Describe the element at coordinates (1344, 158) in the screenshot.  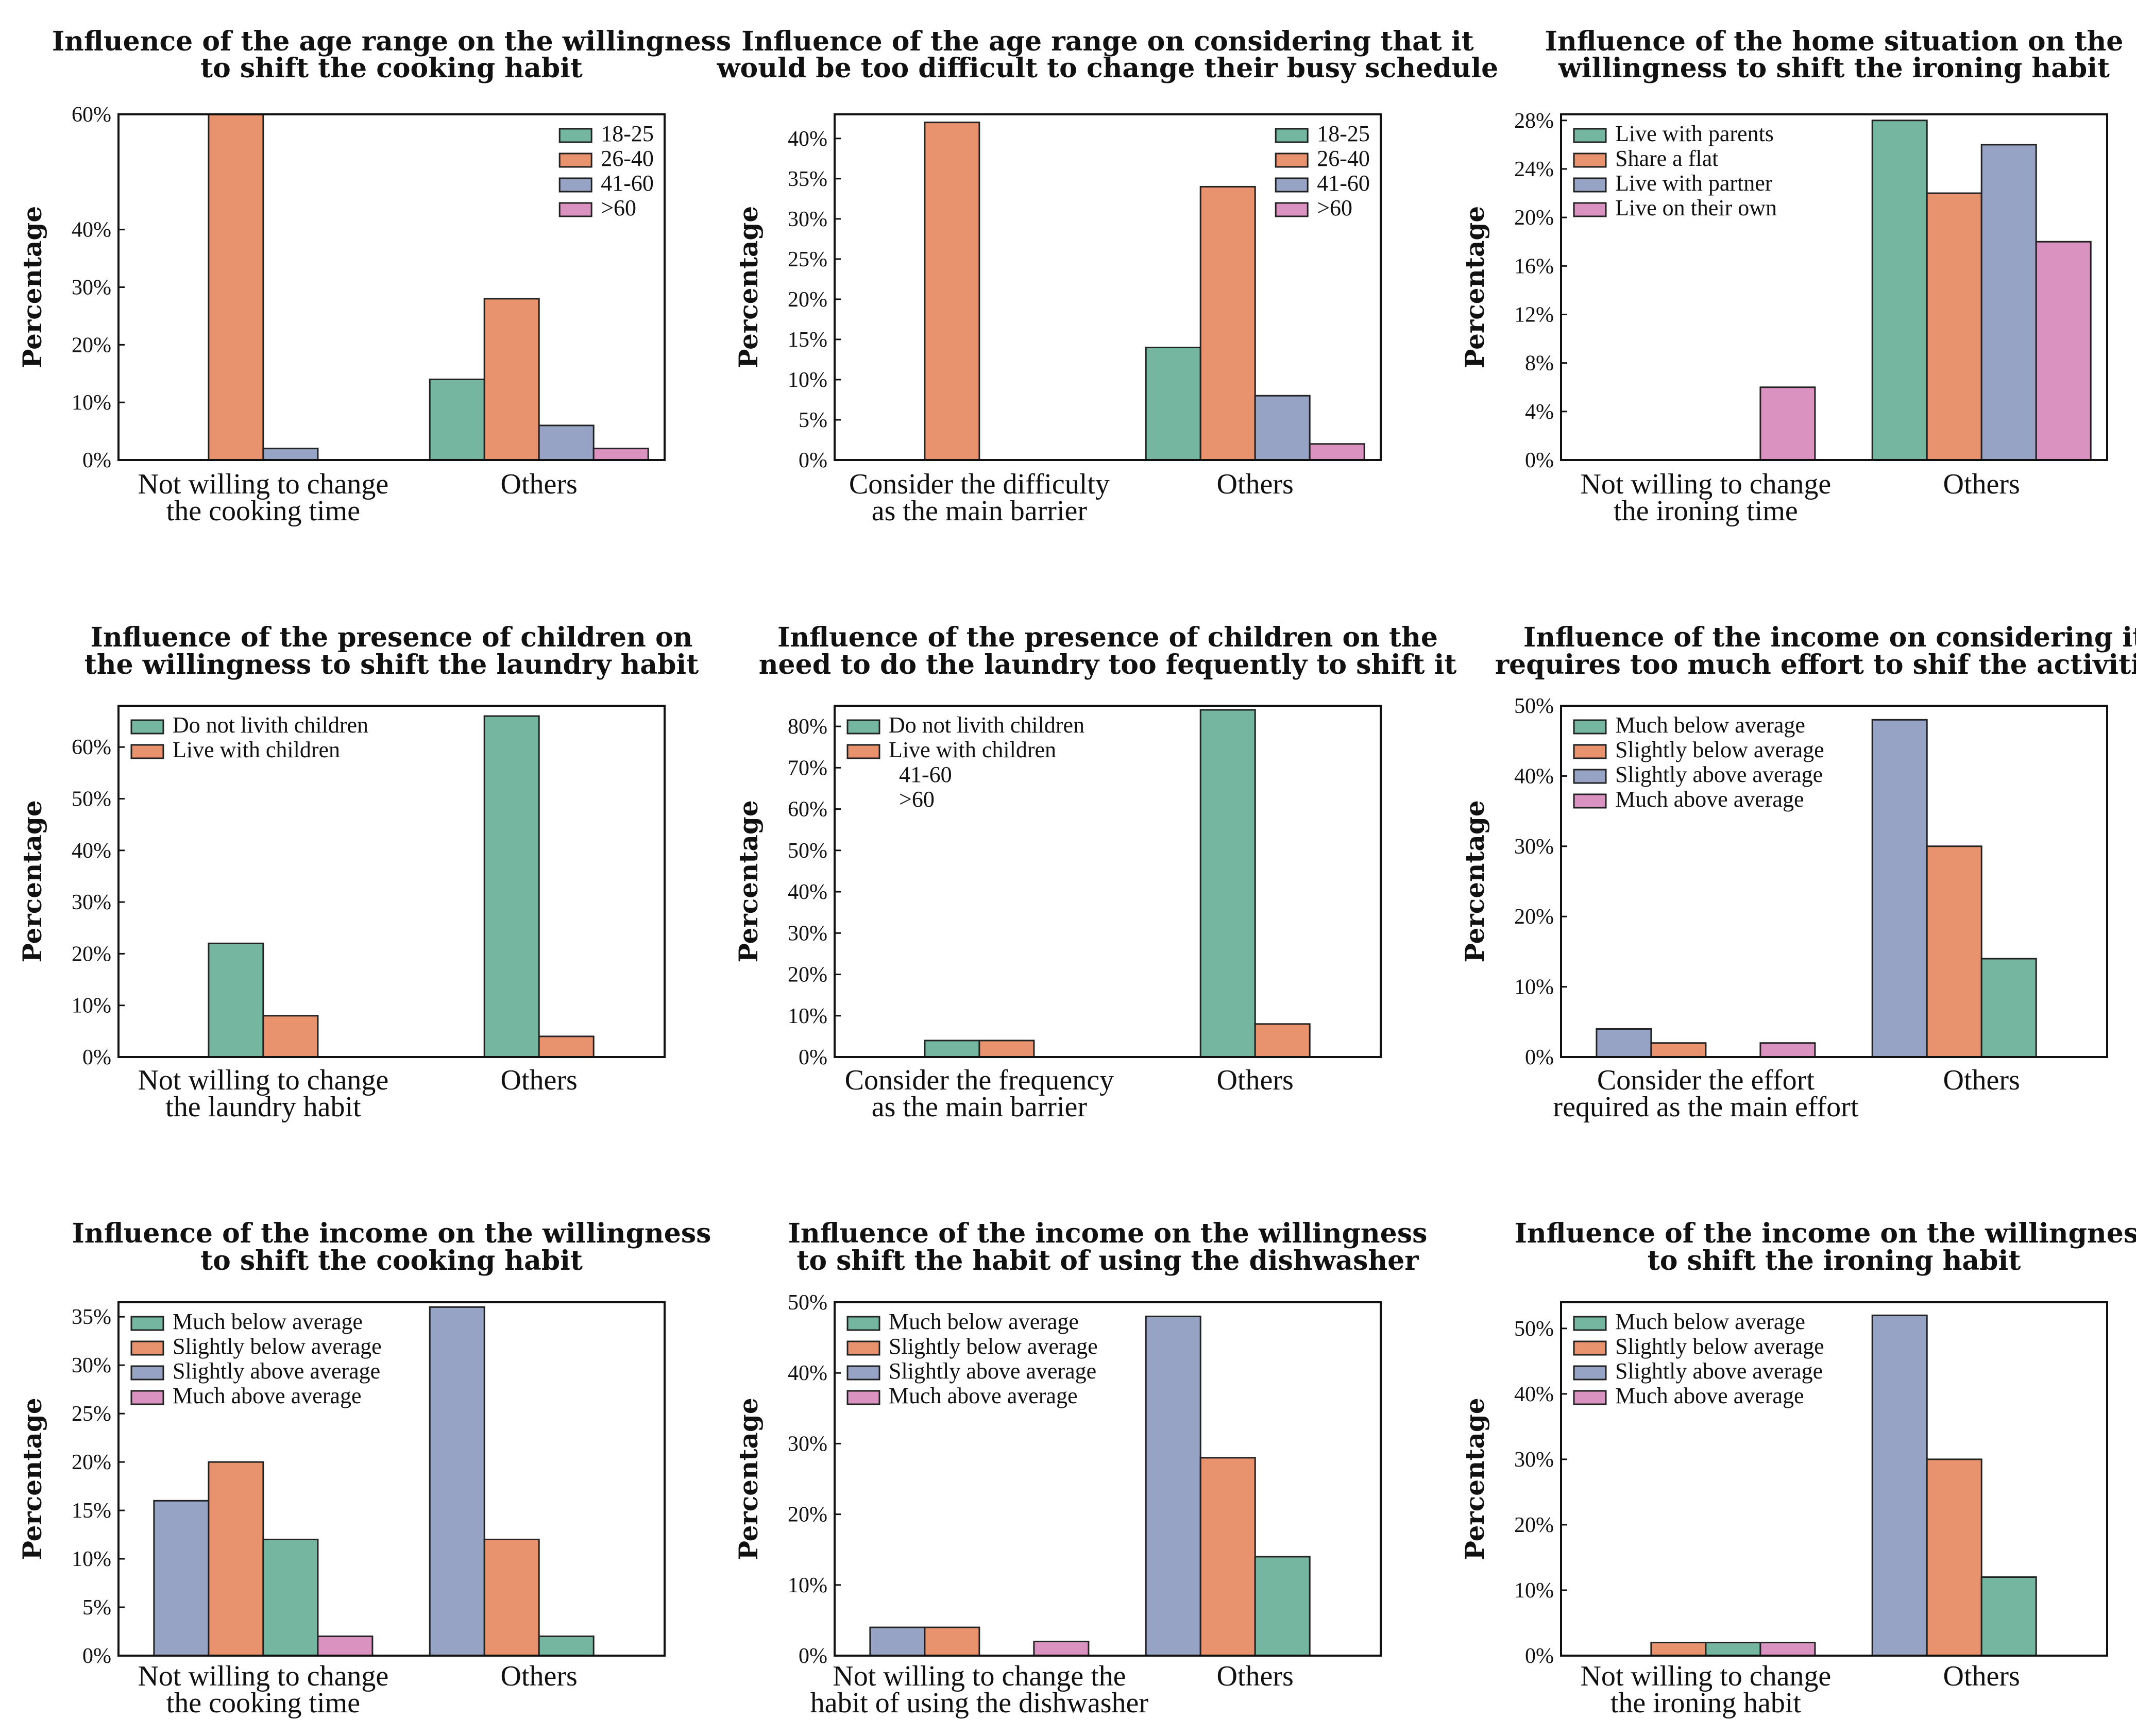
I see `legend-label: 26-40` at that location.